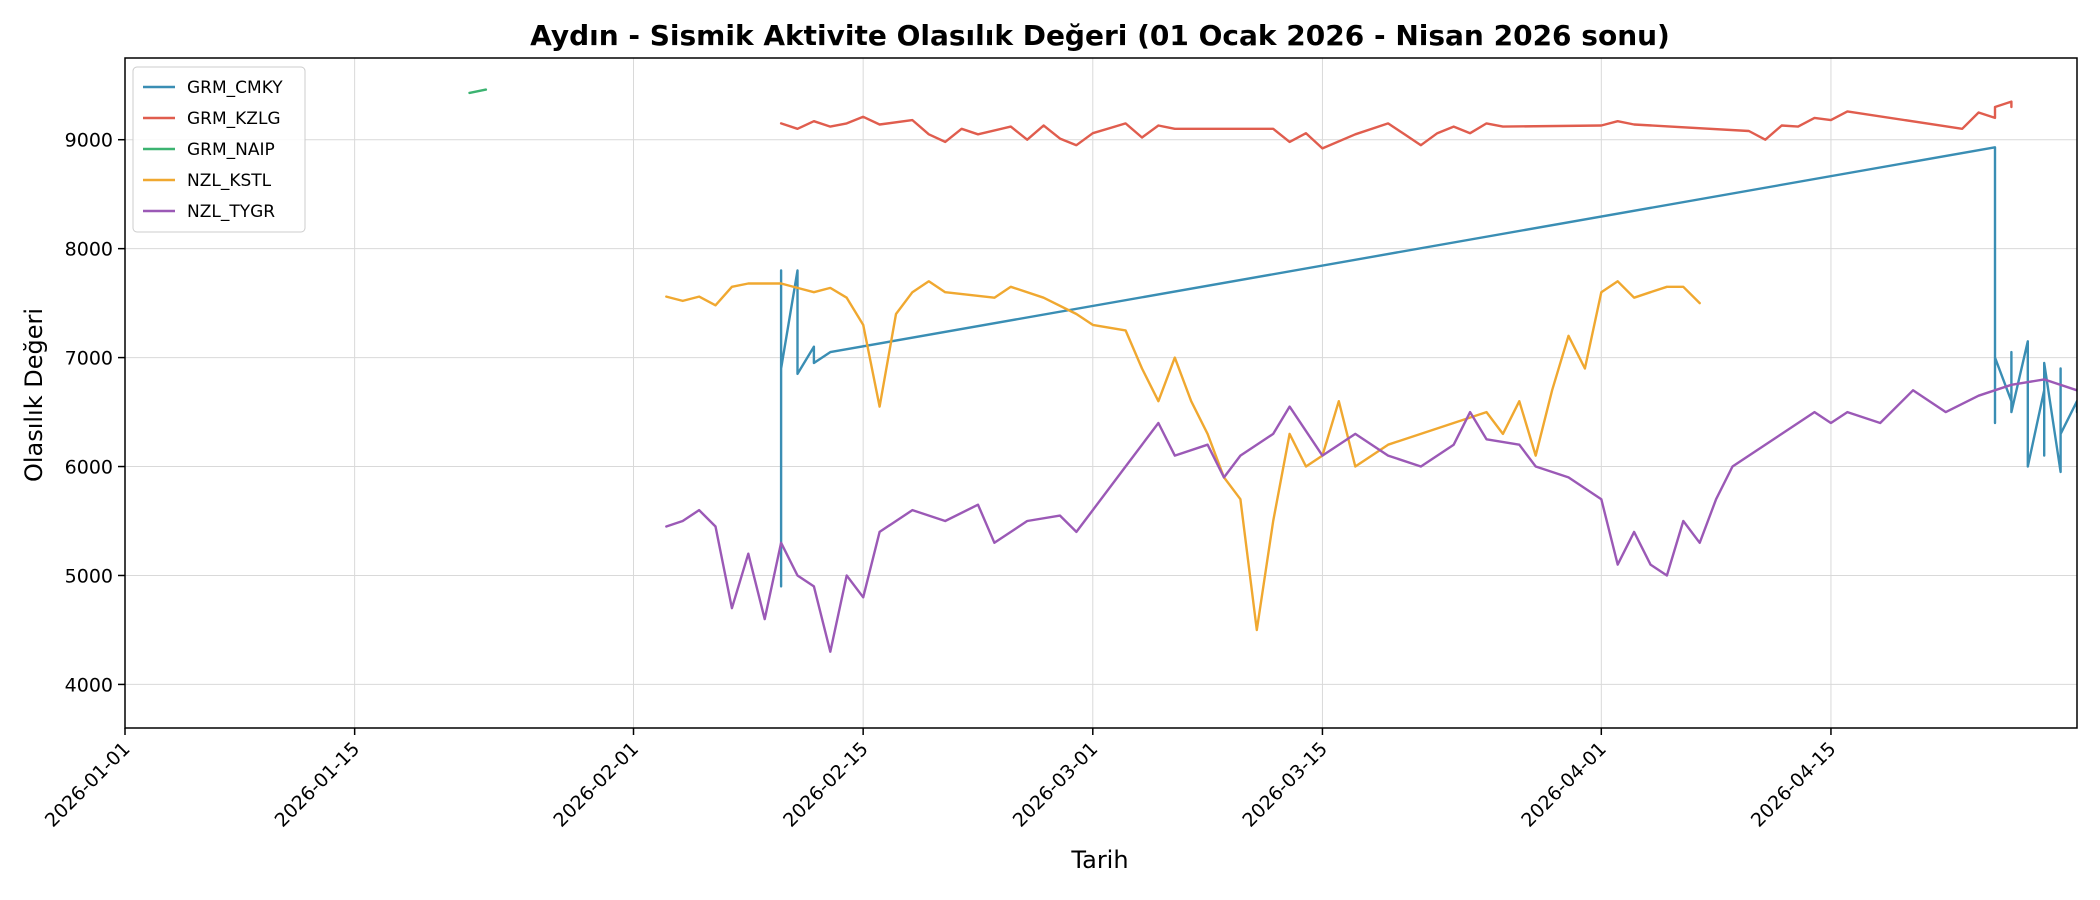 The width and height of the screenshot is (2100, 900). What do you see at coordinates (1056, 785) in the screenshot?
I see `x-tick-label: 2026-03-01` at bounding box center [1056, 785].